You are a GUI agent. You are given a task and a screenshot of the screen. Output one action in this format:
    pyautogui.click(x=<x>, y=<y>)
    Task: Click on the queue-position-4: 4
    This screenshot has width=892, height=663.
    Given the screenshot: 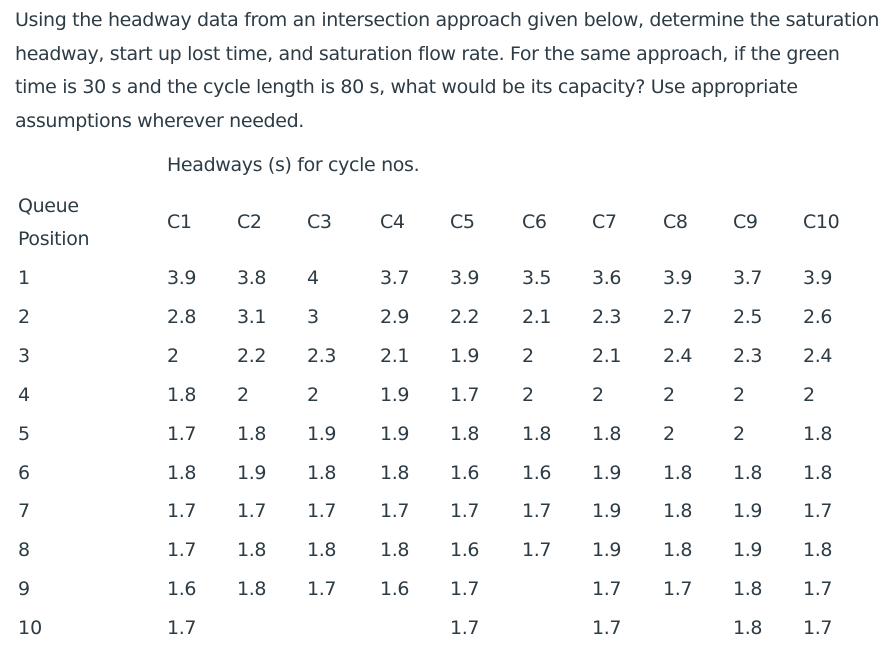 What is the action you would take?
    pyautogui.click(x=24, y=395)
    